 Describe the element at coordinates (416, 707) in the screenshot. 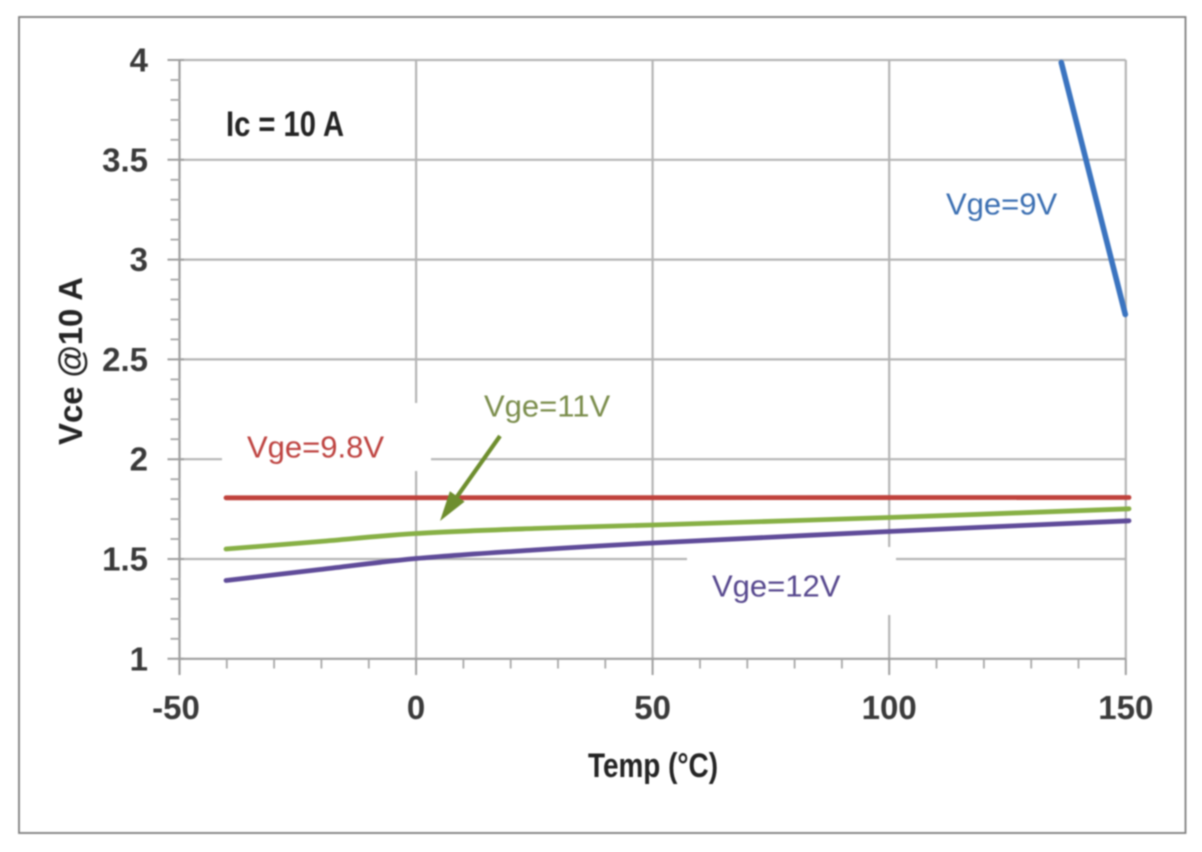

I see `svg-text: 0` at that location.